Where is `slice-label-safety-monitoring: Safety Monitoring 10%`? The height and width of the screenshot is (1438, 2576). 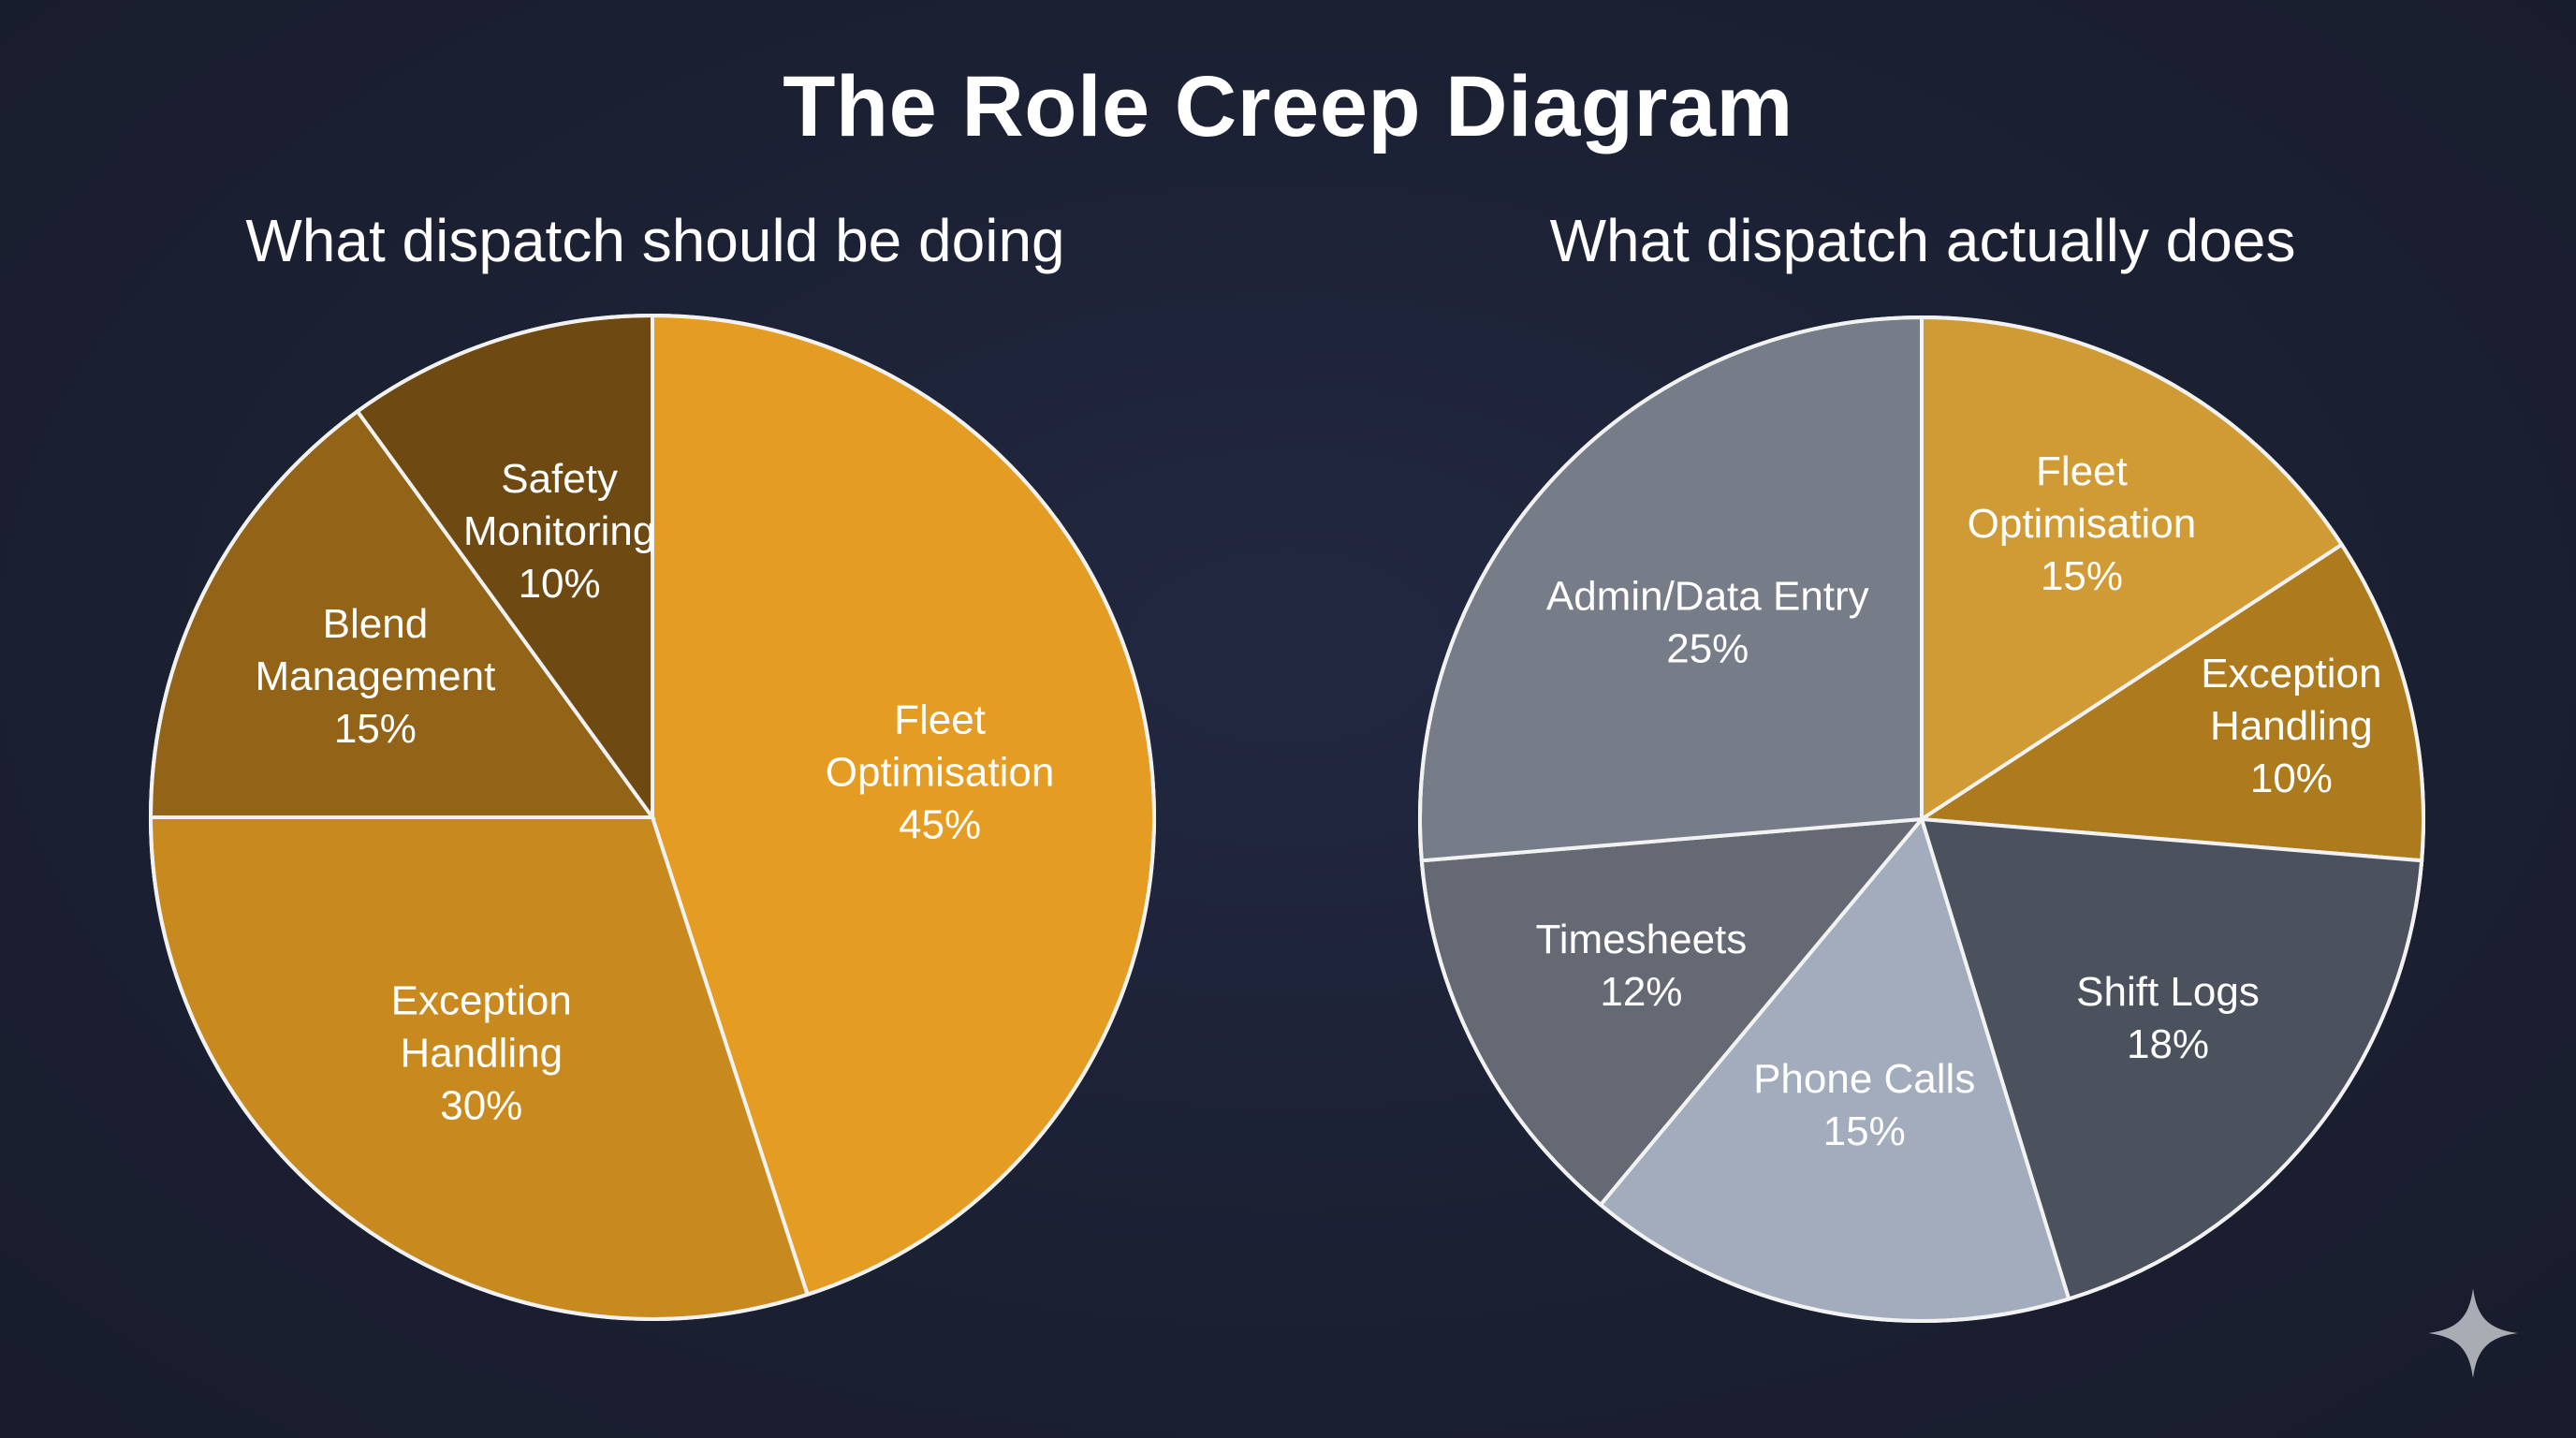
slice-label-safety-monitoring: Safety Monitoring 10% is located at coordinates (559, 531).